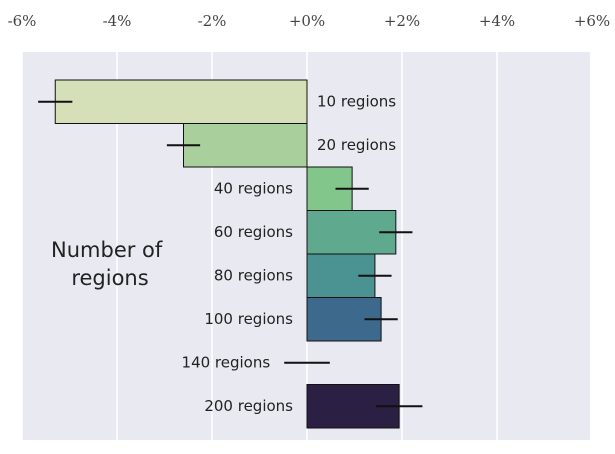 This screenshot has height=454, width=615. What do you see at coordinates (497, 21) in the screenshot?
I see `x-tick-label: +4%` at bounding box center [497, 21].